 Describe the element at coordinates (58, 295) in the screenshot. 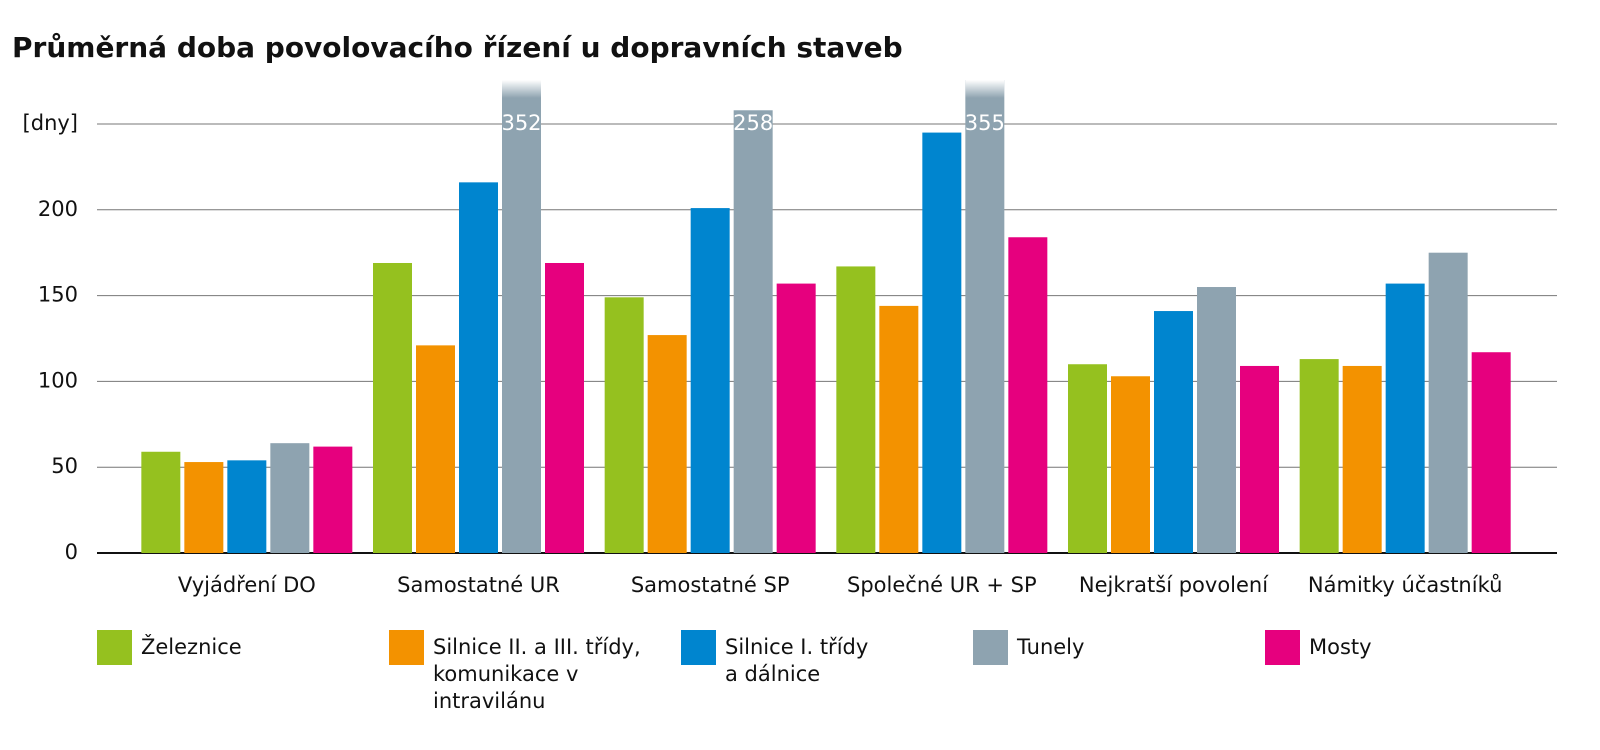

I see `y-tick-label: 150` at that location.